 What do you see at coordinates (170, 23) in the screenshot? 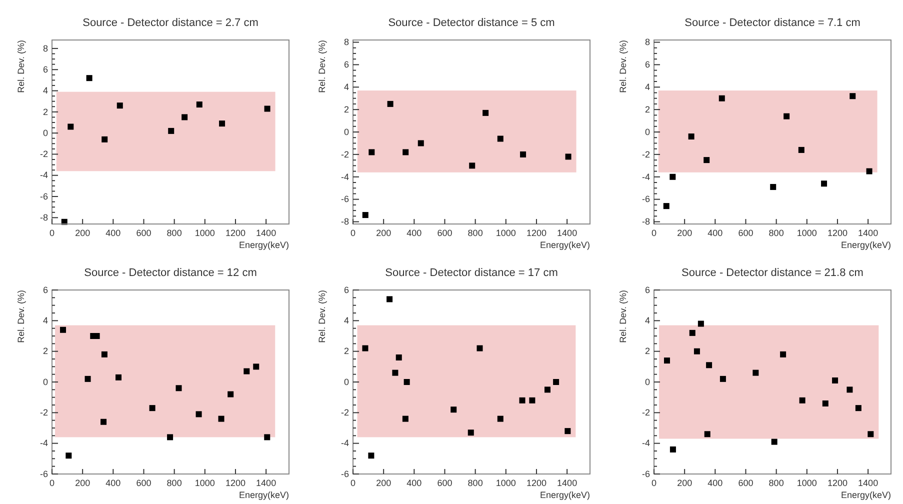
I see `chart-title: Source - Detector distance = 2.7 cm` at bounding box center [170, 23].